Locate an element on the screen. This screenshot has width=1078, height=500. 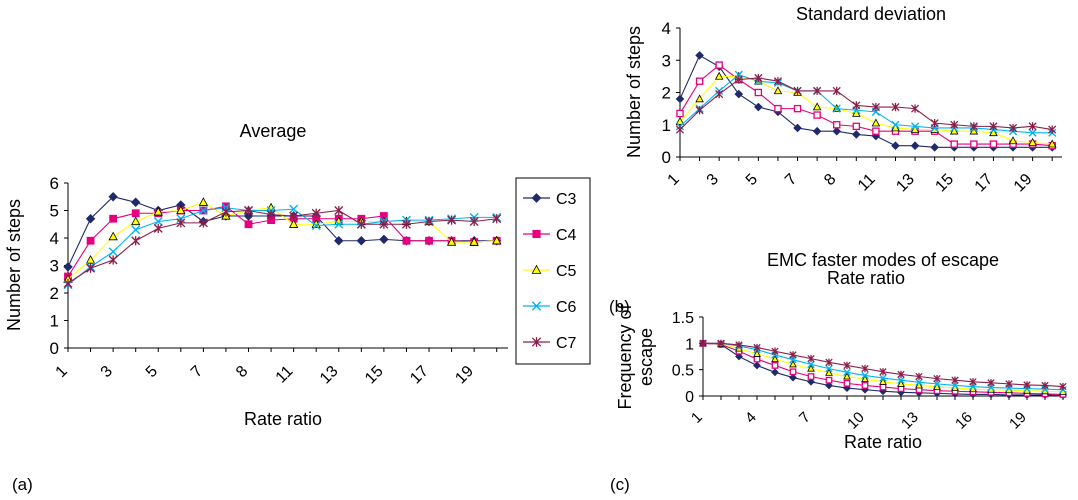
chart-title: Average is located at coordinates (273, 131).